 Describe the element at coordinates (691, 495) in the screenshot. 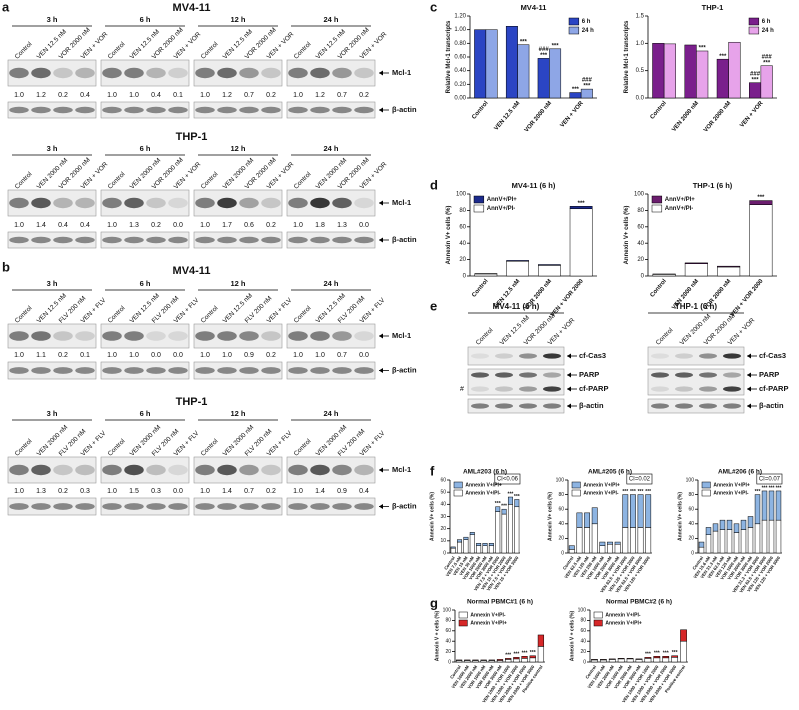

I see `y-tick-label: 80` at that location.